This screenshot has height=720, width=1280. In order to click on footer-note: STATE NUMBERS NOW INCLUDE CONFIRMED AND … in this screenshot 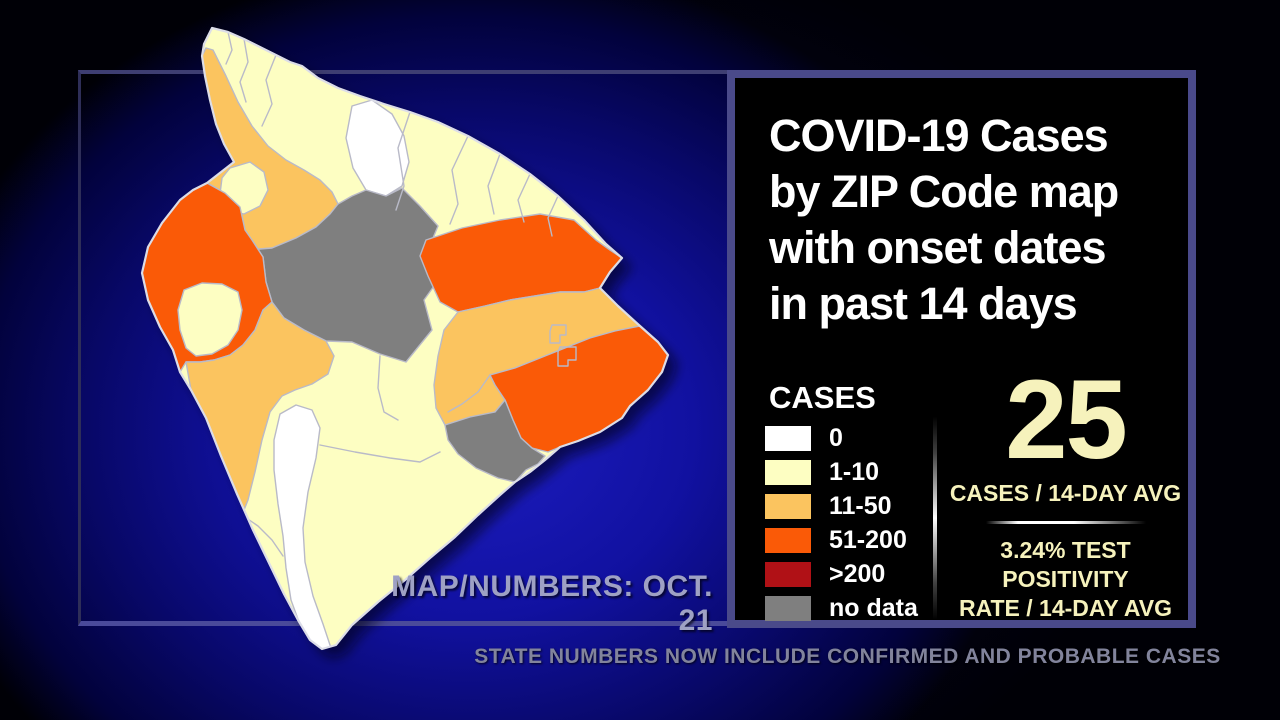, I will do `click(847, 656)`.